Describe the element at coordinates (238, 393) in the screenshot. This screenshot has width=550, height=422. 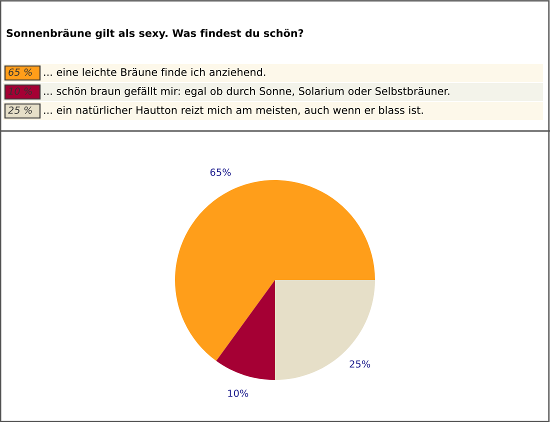
I see `data-label: 10%` at that location.